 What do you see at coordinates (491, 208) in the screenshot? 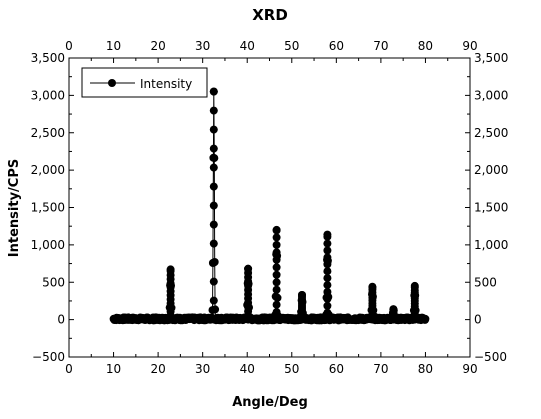
I see `y-tick-label-right: 1,500` at bounding box center [491, 208].